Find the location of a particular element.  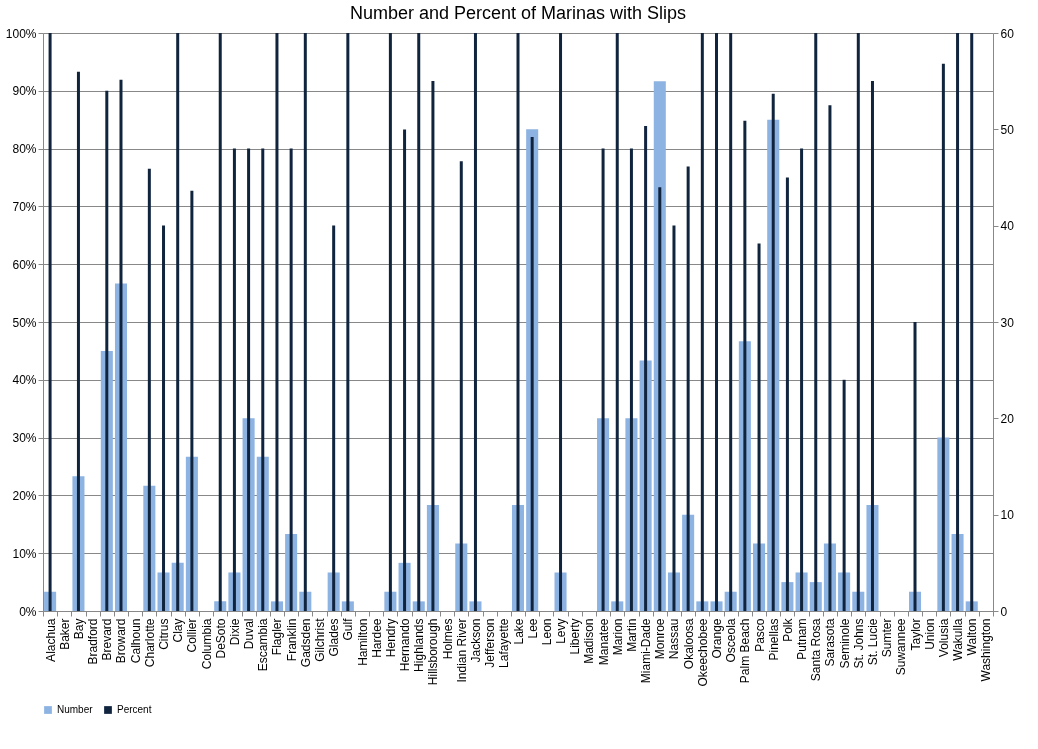

x-tick-label: Clay is located at coordinates (178, 630).